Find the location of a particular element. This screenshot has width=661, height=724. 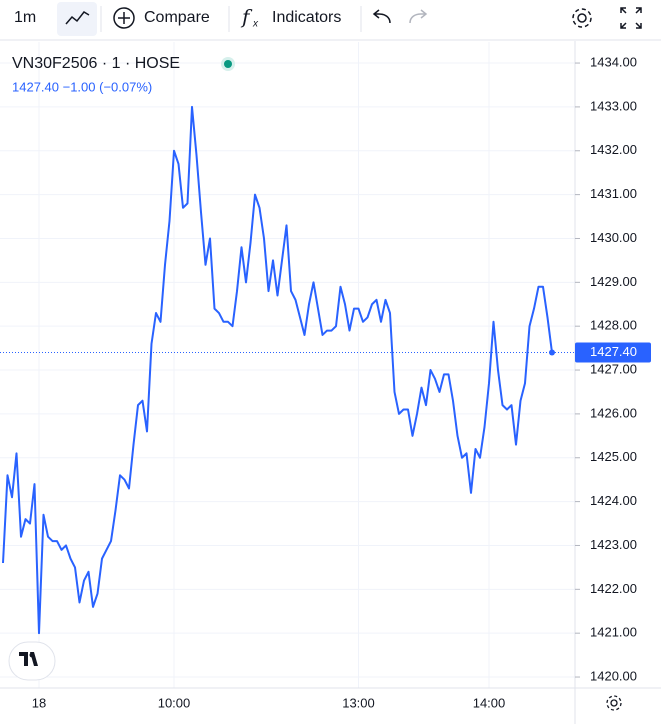

compare-icon-plus is located at coordinates (124, 18).